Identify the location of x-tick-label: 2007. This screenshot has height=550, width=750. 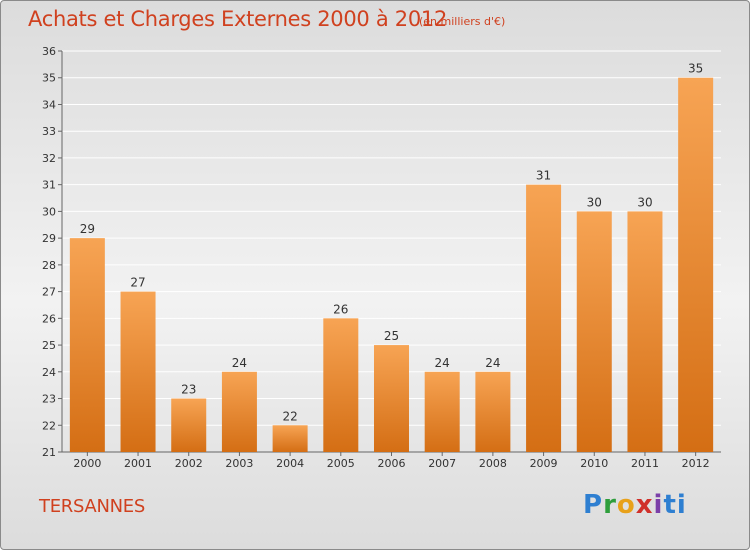
(442, 463).